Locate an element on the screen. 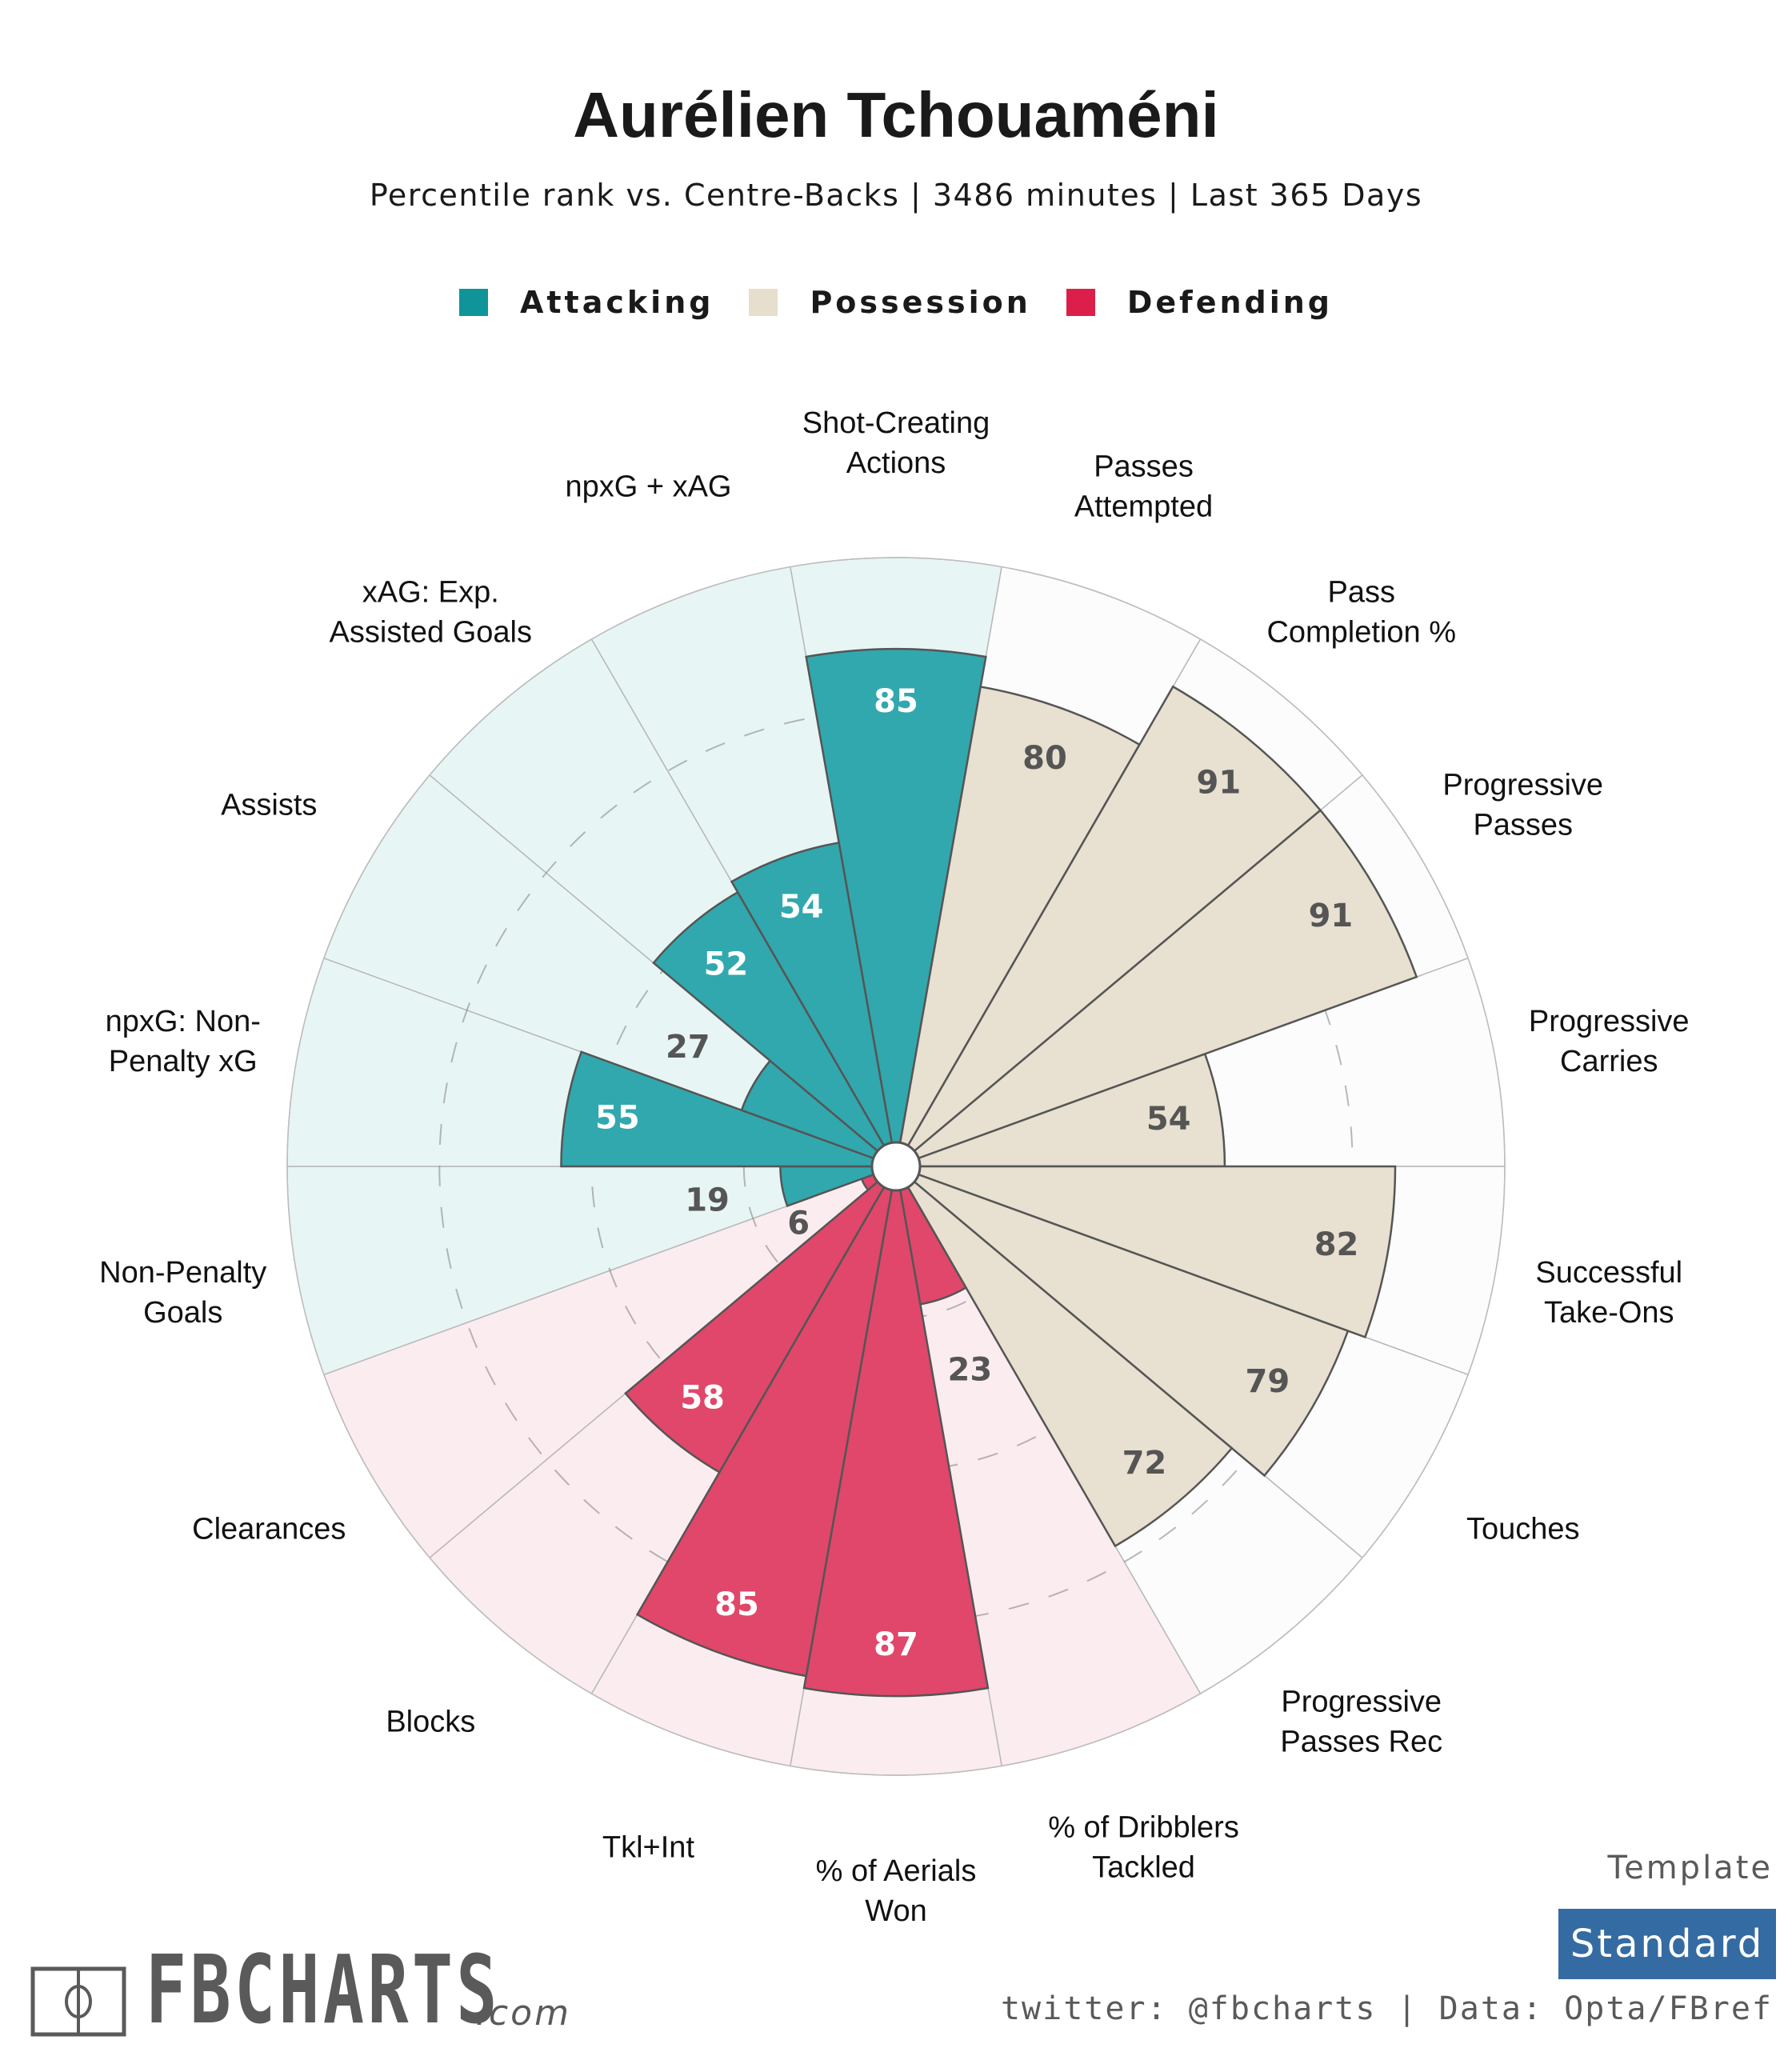  metric-label-progressive-passes: Progressive Passes is located at coordinates (1522, 805).